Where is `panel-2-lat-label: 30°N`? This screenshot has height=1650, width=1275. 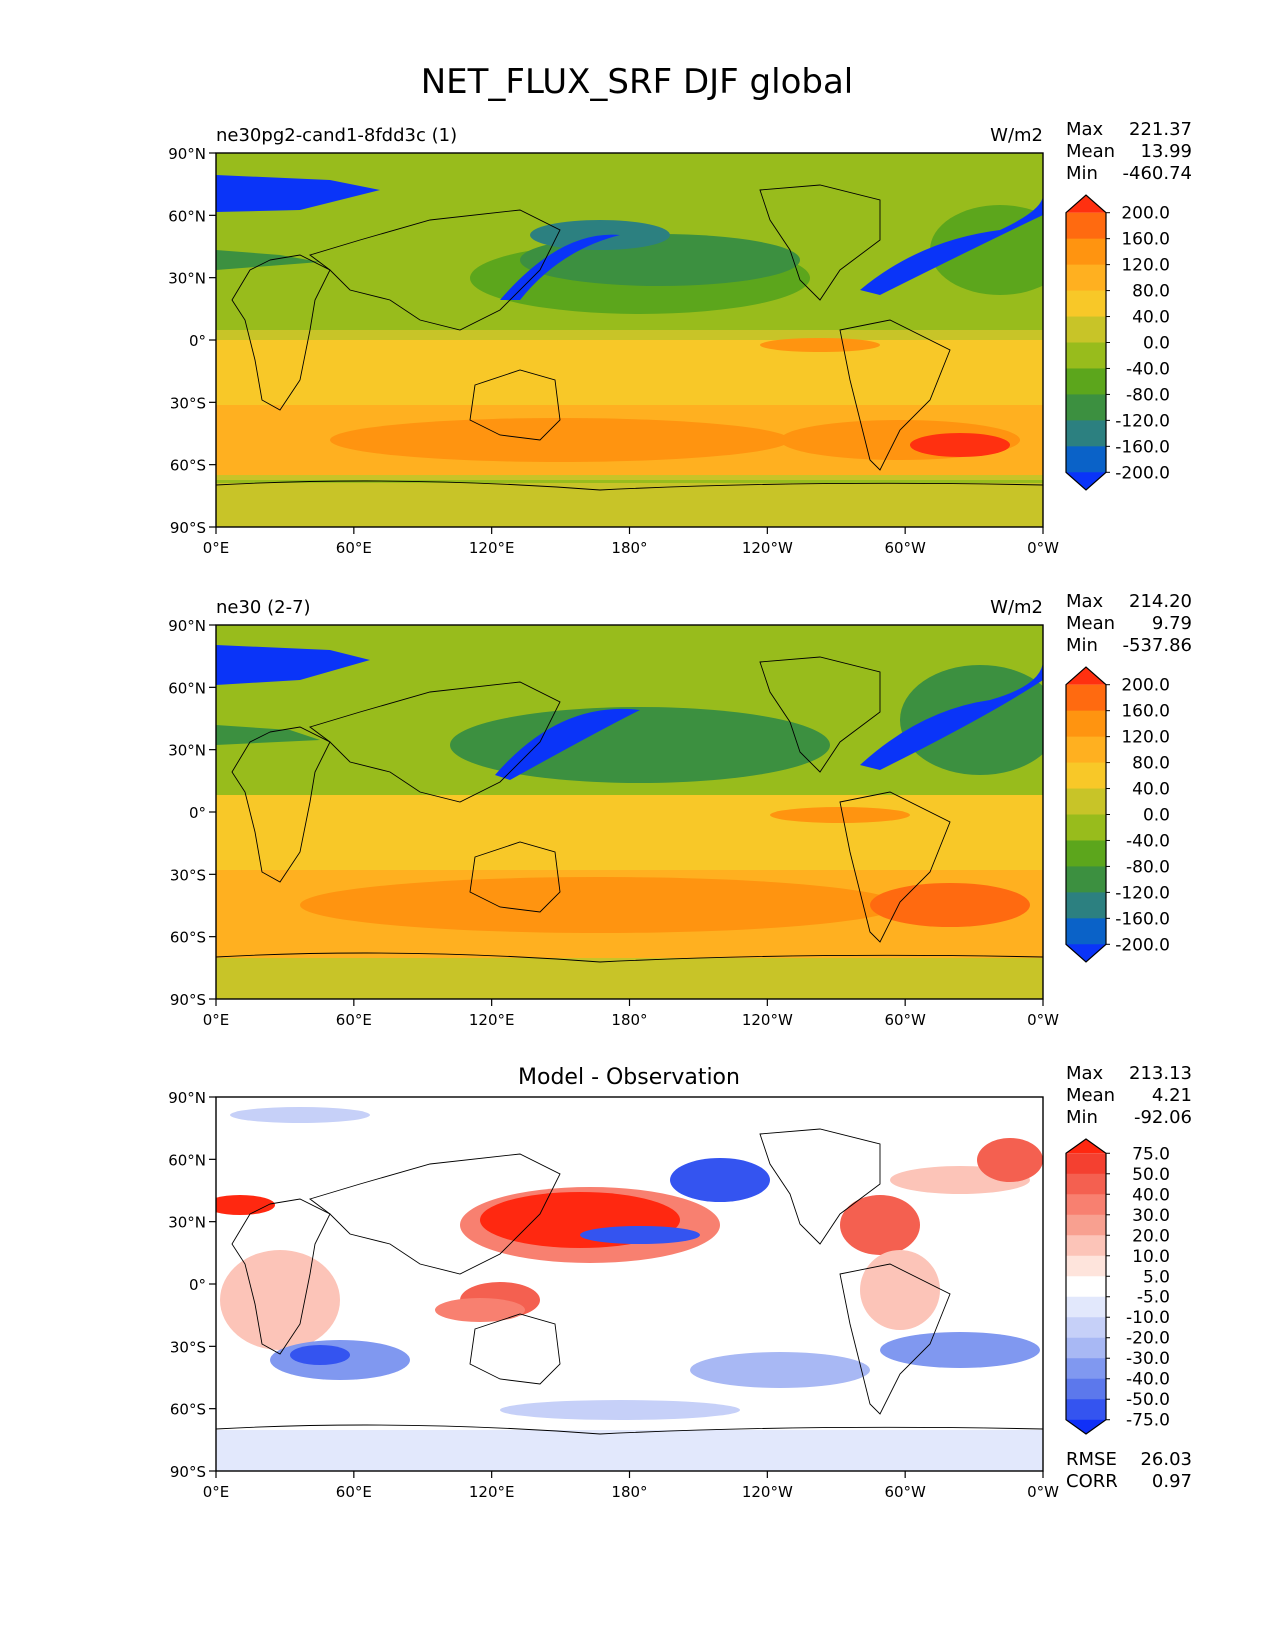 panel-2-lat-label: 30°N is located at coordinates (187, 751).